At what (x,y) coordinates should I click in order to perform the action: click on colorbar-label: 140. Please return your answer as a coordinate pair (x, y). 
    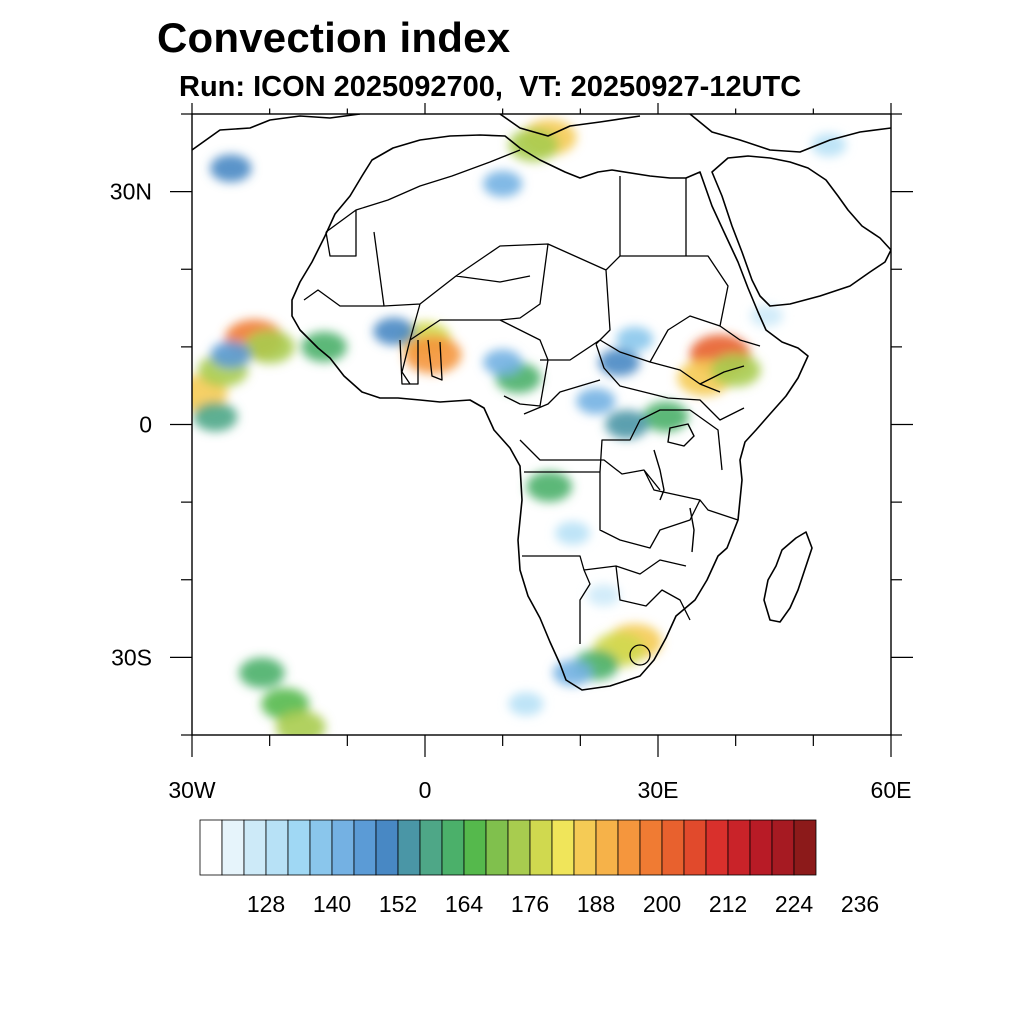
    Looking at the image, I should click on (332, 904).